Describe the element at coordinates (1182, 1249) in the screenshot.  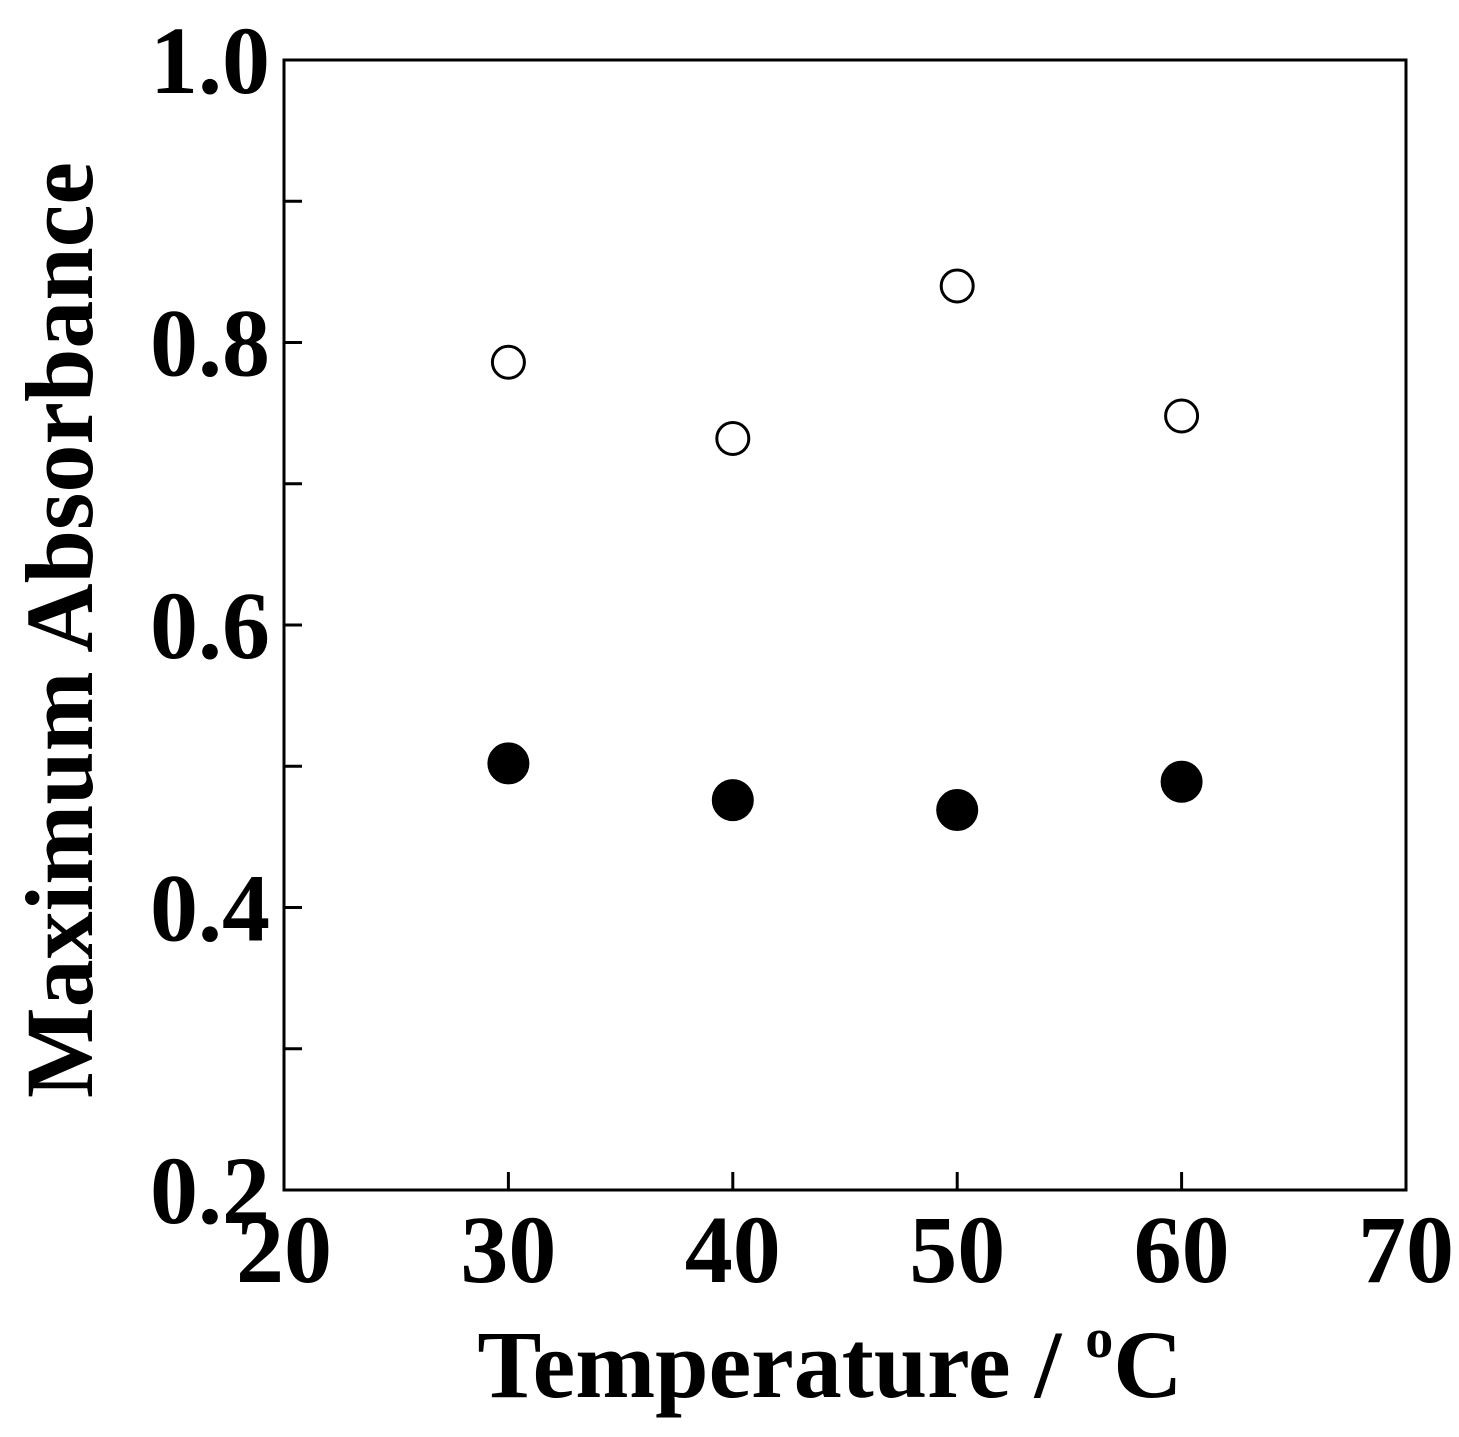
I see `x-tick-label: 60` at that location.